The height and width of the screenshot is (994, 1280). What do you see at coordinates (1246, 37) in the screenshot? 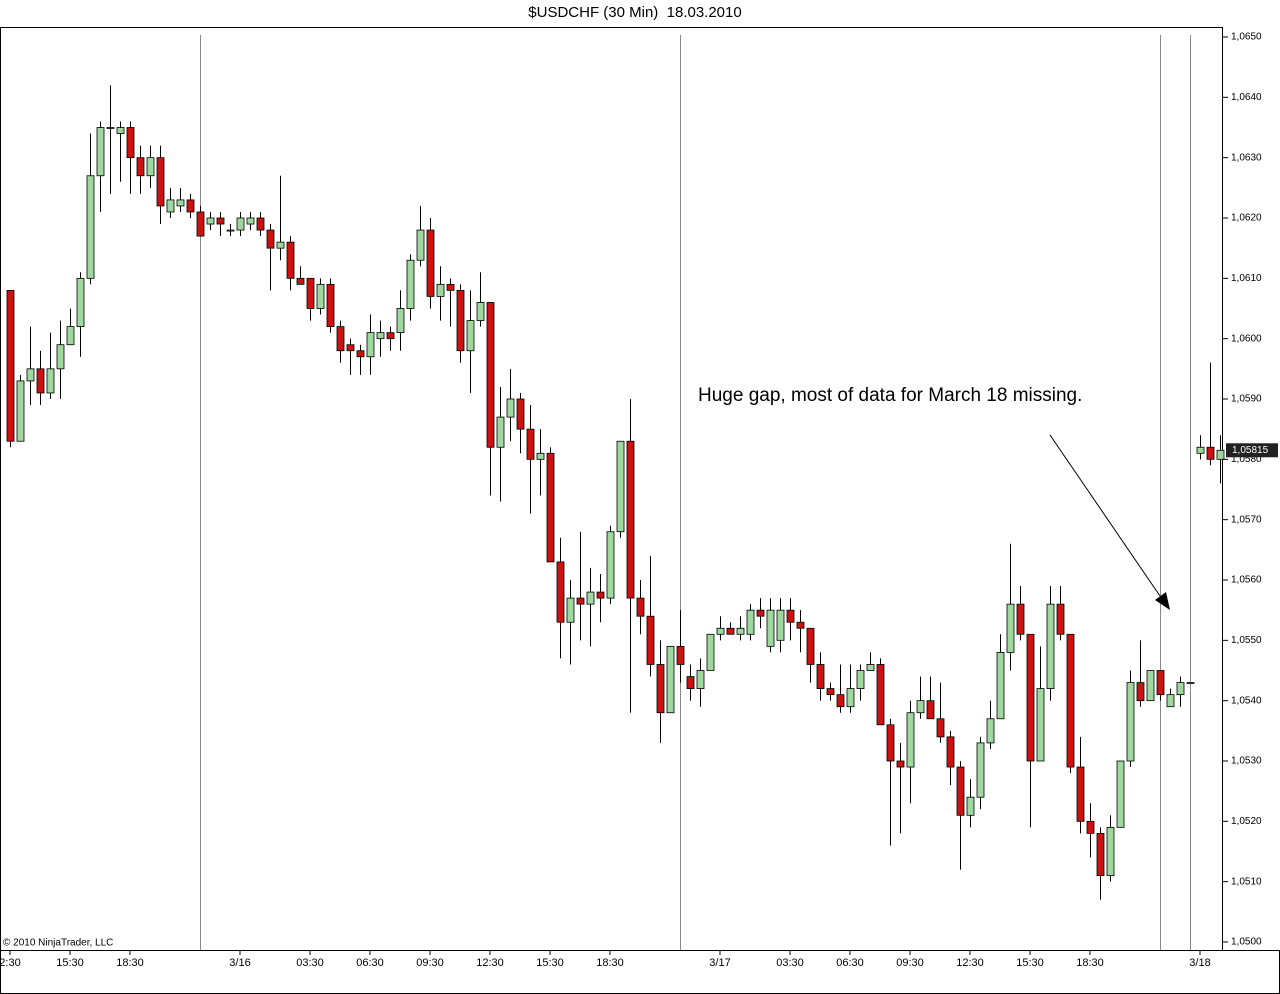
I see `y-tick-label: 1,0650` at bounding box center [1246, 37].